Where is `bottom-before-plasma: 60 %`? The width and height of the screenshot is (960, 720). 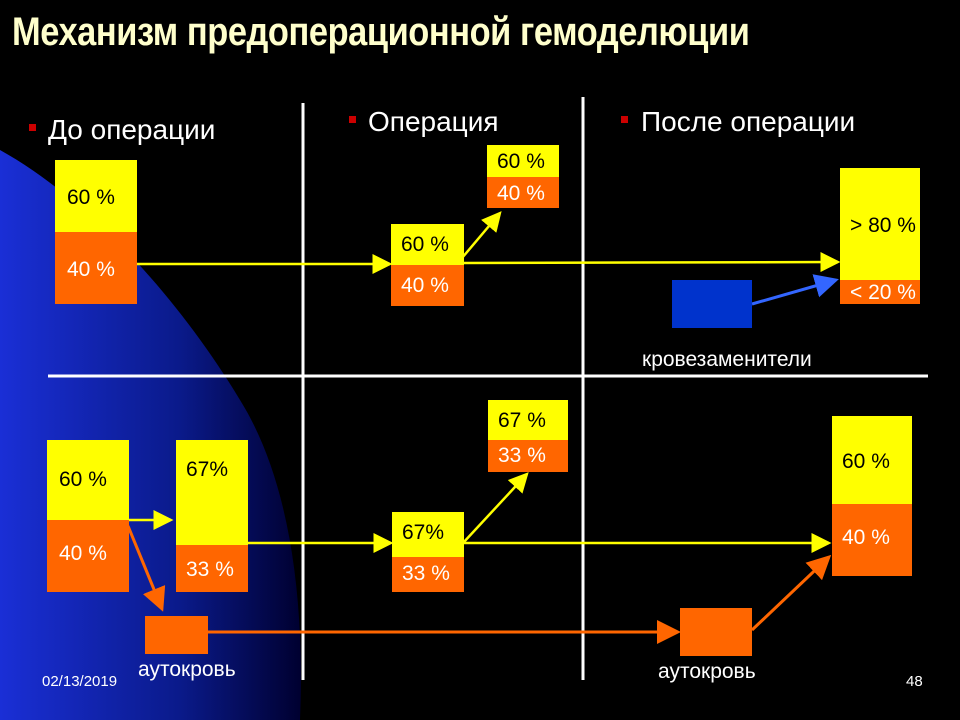 bottom-before-plasma: 60 % is located at coordinates (88, 480).